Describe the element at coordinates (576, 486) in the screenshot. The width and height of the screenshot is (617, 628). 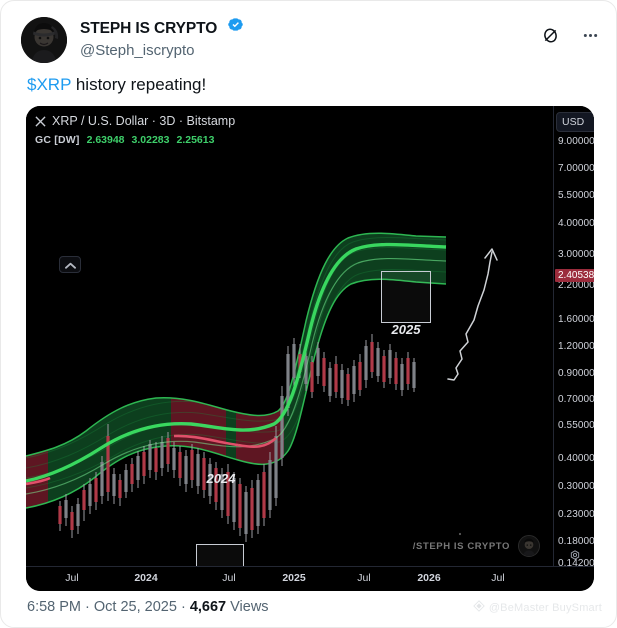
I see `price-tick: 0.30000` at that location.